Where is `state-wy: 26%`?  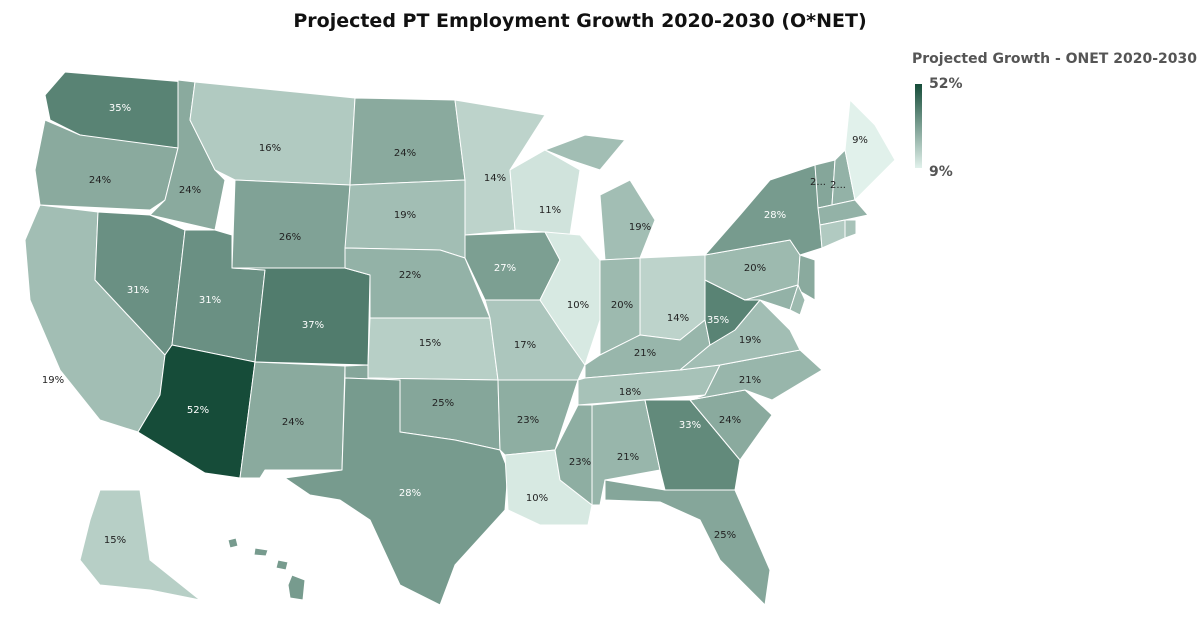 state-wy: 26% is located at coordinates (291, 224).